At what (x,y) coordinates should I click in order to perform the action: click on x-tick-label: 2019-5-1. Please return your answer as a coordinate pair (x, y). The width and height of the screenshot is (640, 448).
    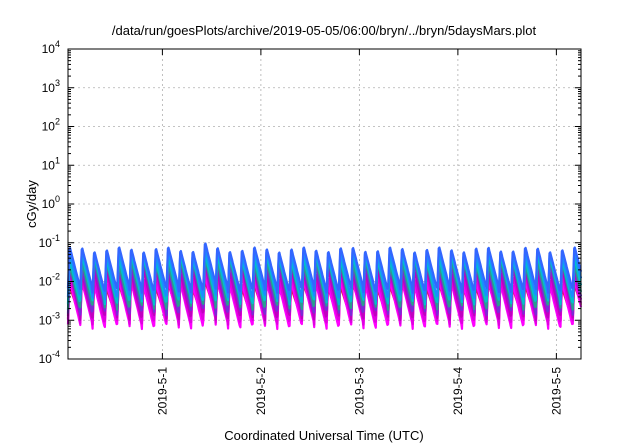
    Looking at the image, I should click on (162, 391).